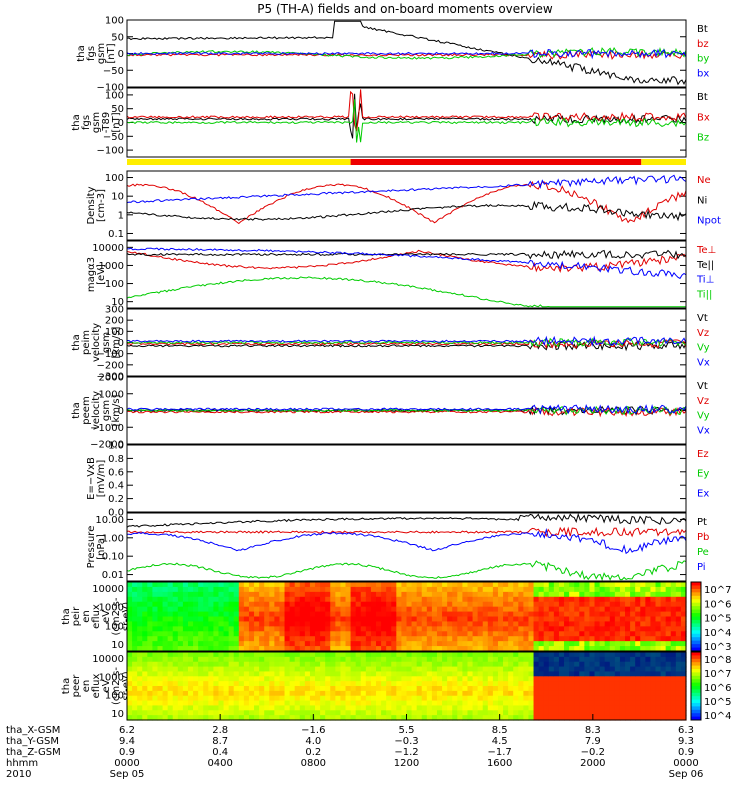 The width and height of the screenshot is (750, 800). I want to click on y-axis-label-line: tha, so click(76, 342).